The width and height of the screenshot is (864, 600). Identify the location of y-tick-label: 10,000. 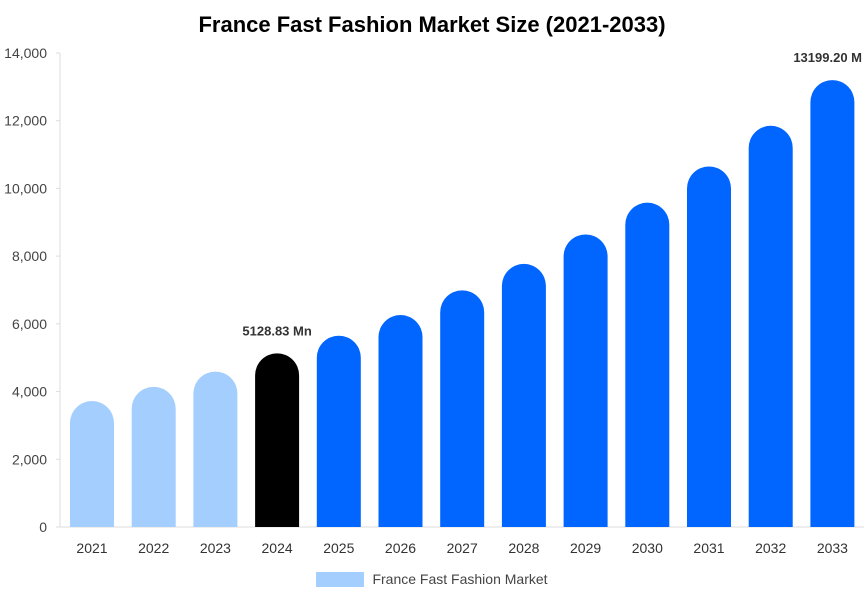
(25, 188).